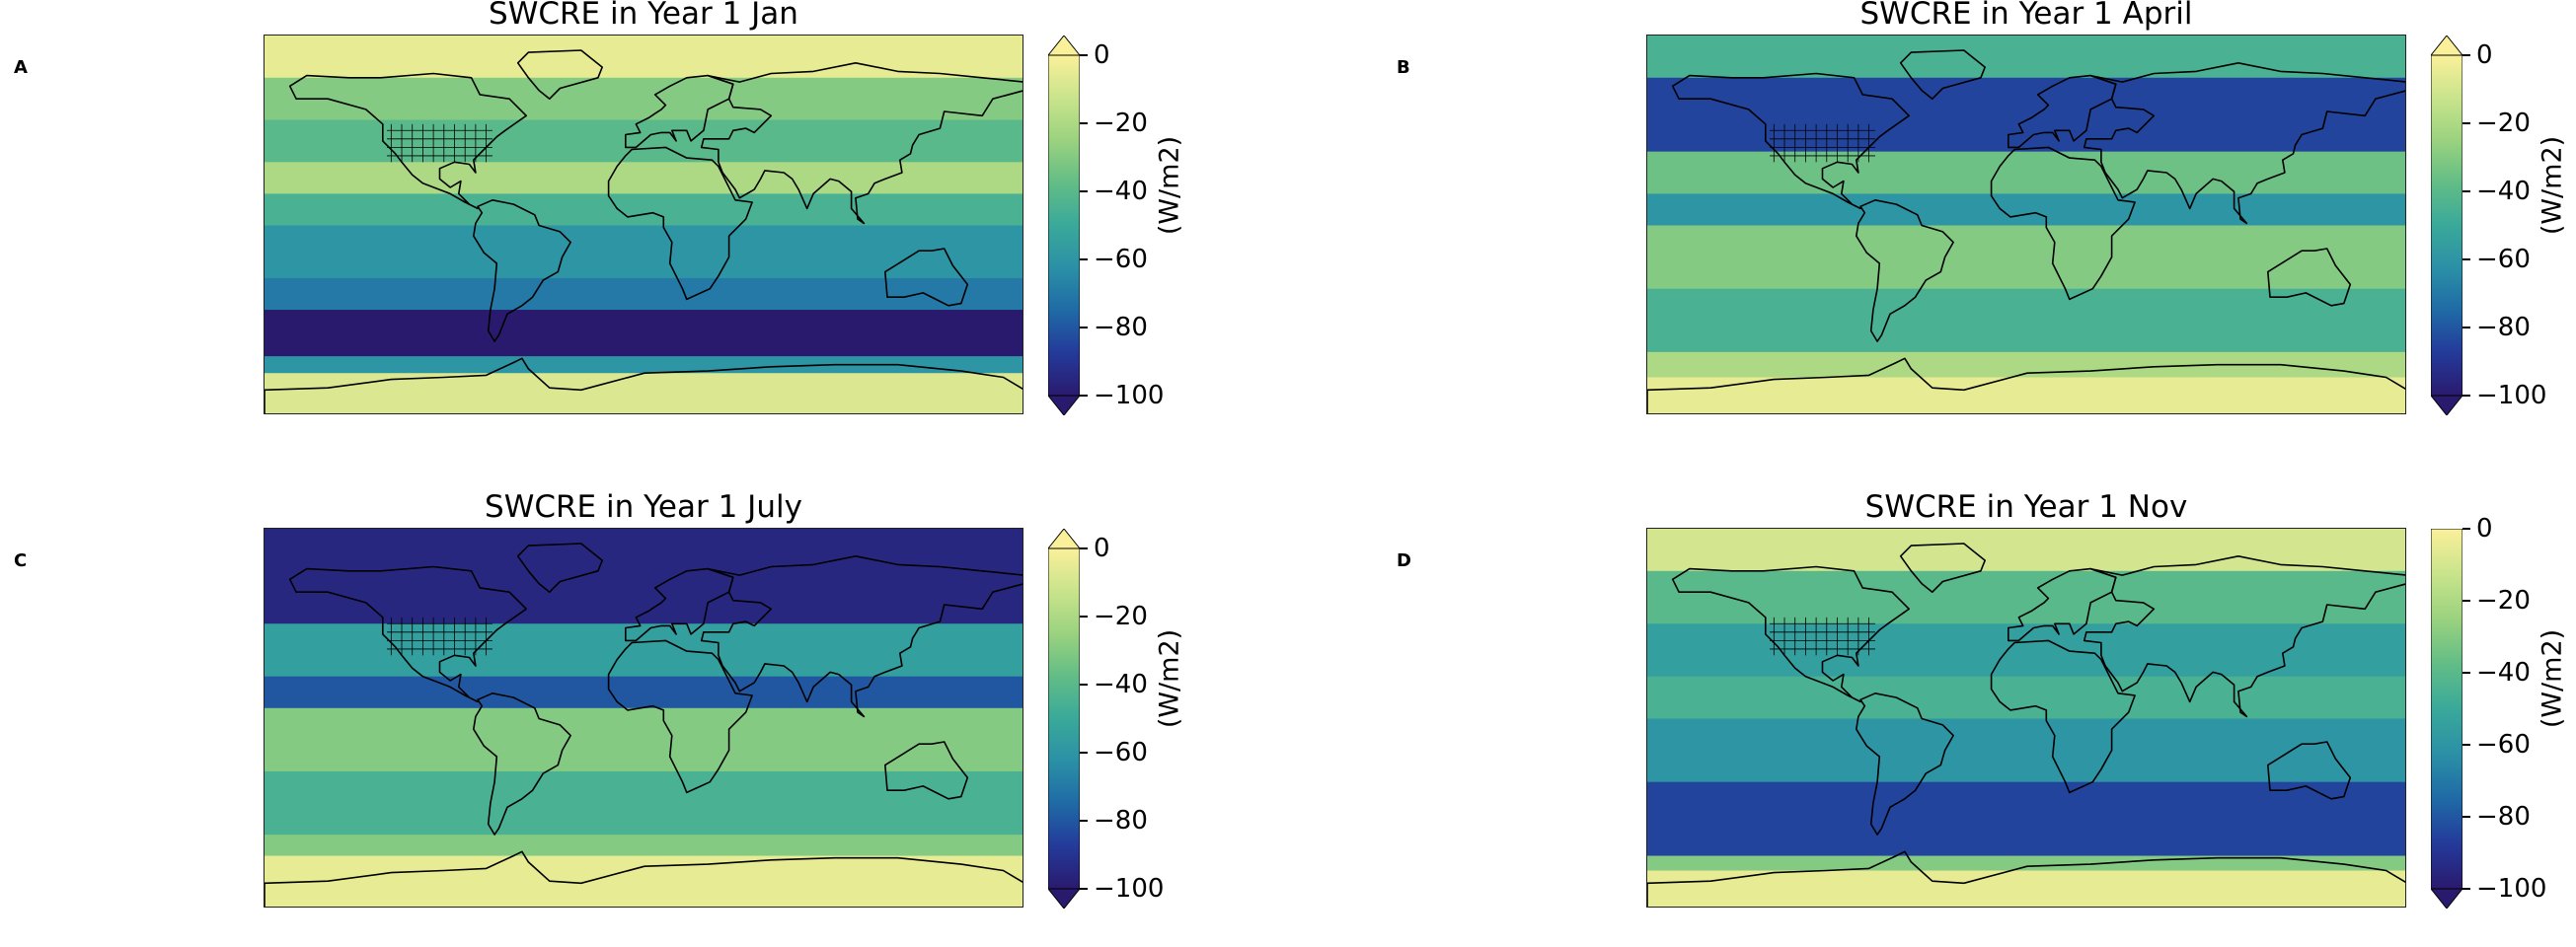  Describe the element at coordinates (2026, 507) in the screenshot. I see `panel-title: SWCRE in Year 1 Nov` at that location.